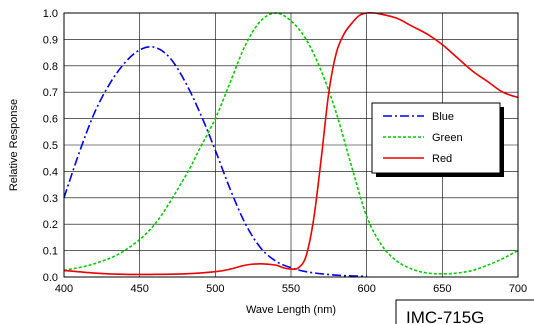 The image size is (534, 324). Describe the element at coordinates (64, 289) in the screenshot. I see `x-tick-label: 400` at that location.